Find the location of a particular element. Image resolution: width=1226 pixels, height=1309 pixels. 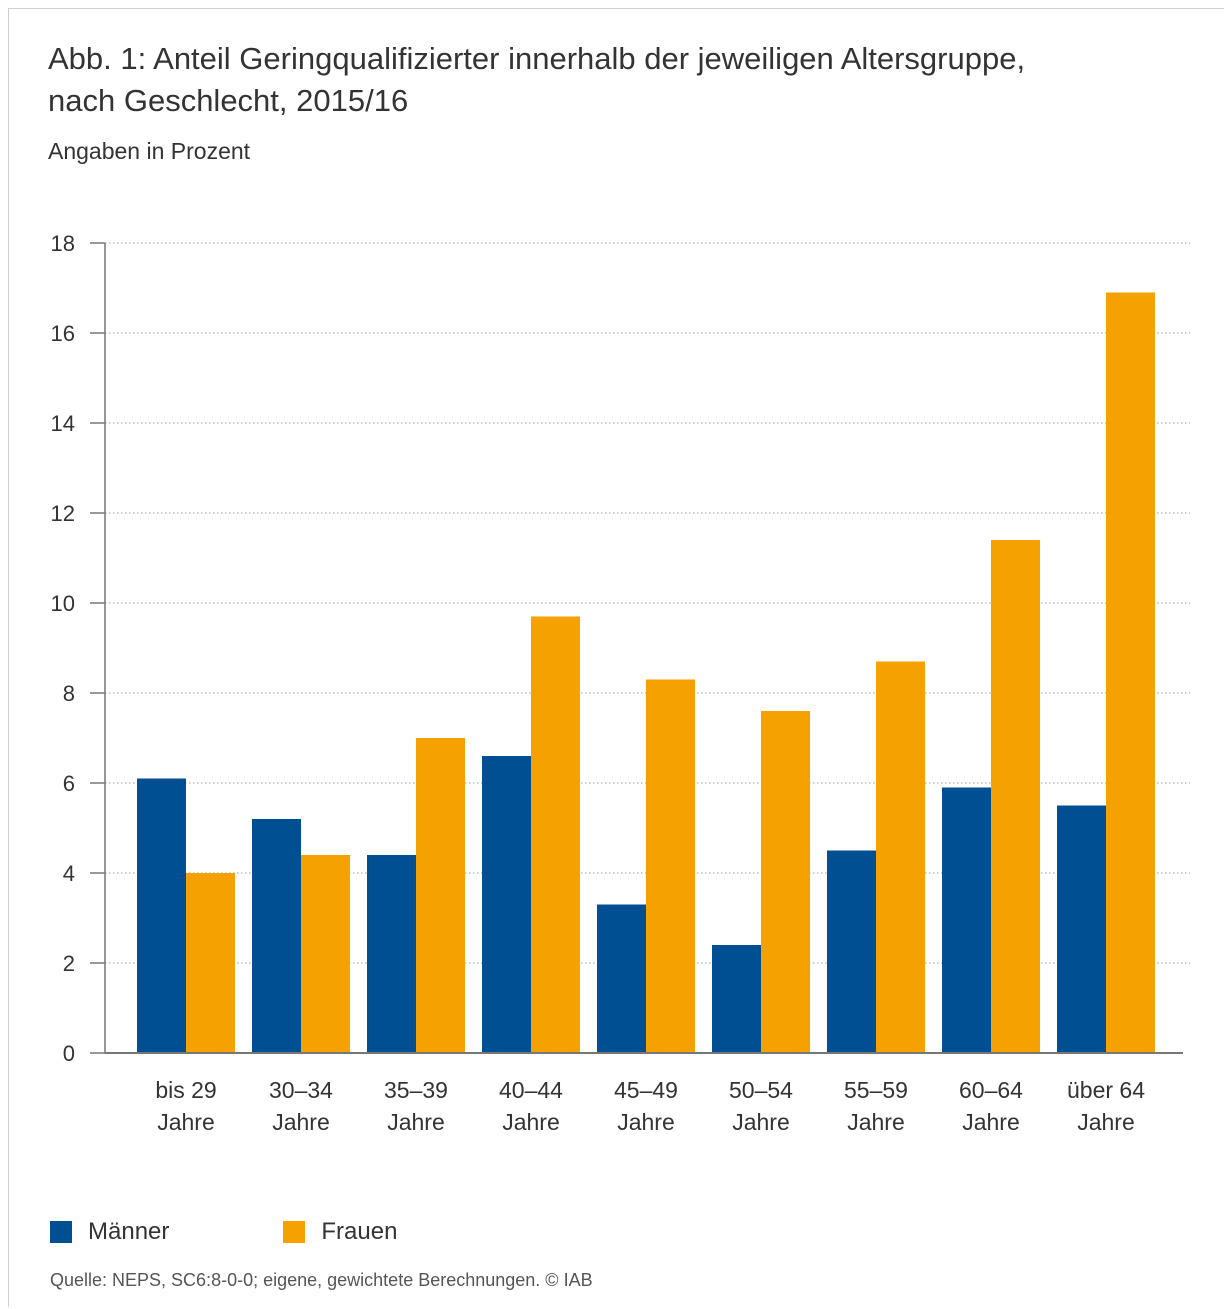

x-tick-label: 40–44 Jahre is located at coordinates (531, 1106).